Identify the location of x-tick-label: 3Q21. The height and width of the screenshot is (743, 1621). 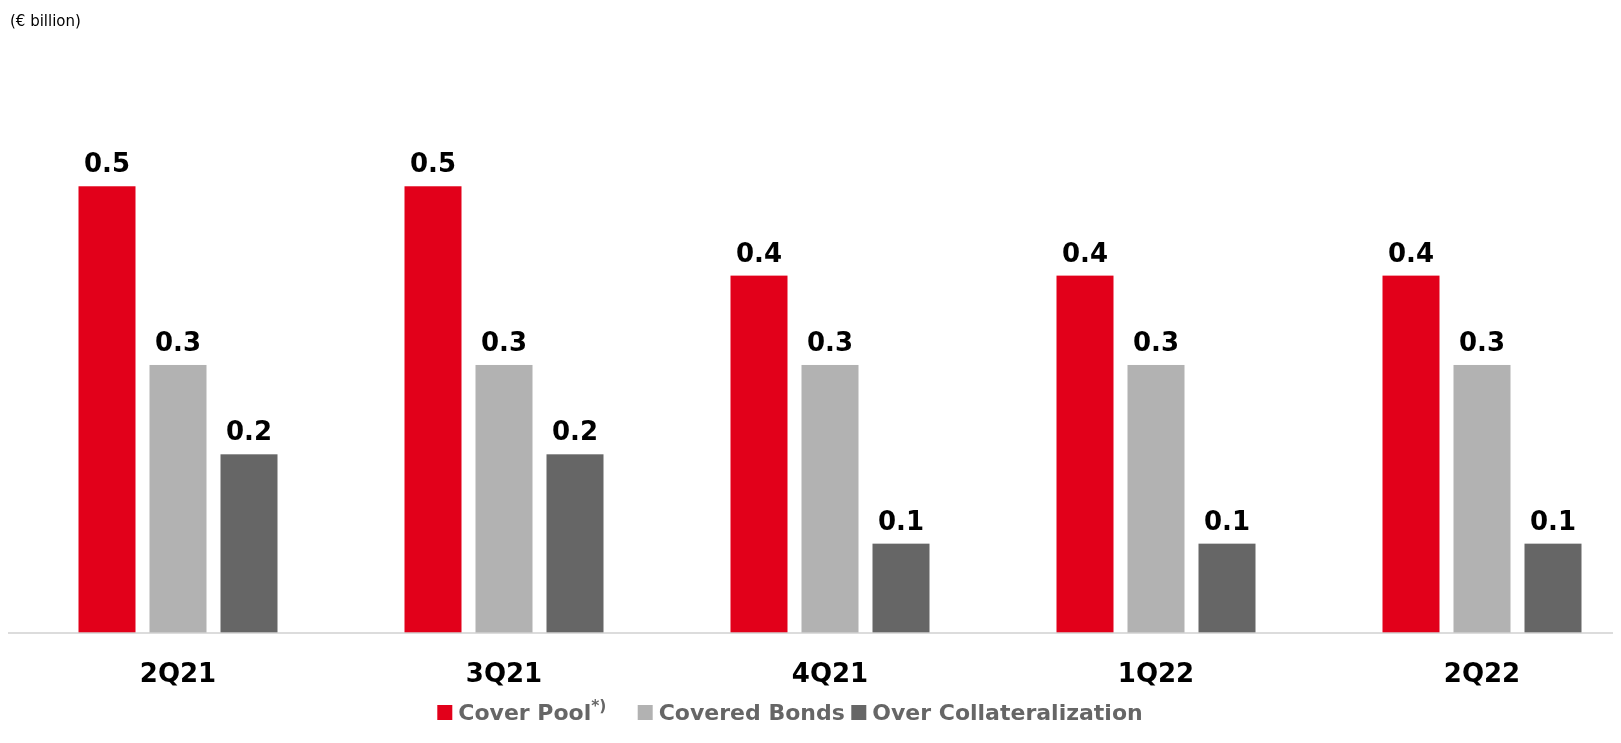
(504, 673).